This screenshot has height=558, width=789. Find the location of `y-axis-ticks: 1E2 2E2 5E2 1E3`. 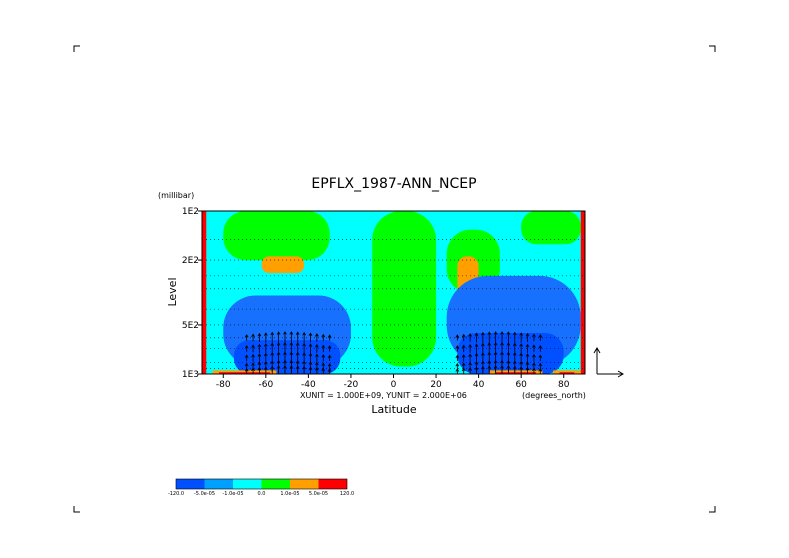

y-axis-ticks: 1E2 2E2 5E2 1E3 is located at coordinates (192, 293).